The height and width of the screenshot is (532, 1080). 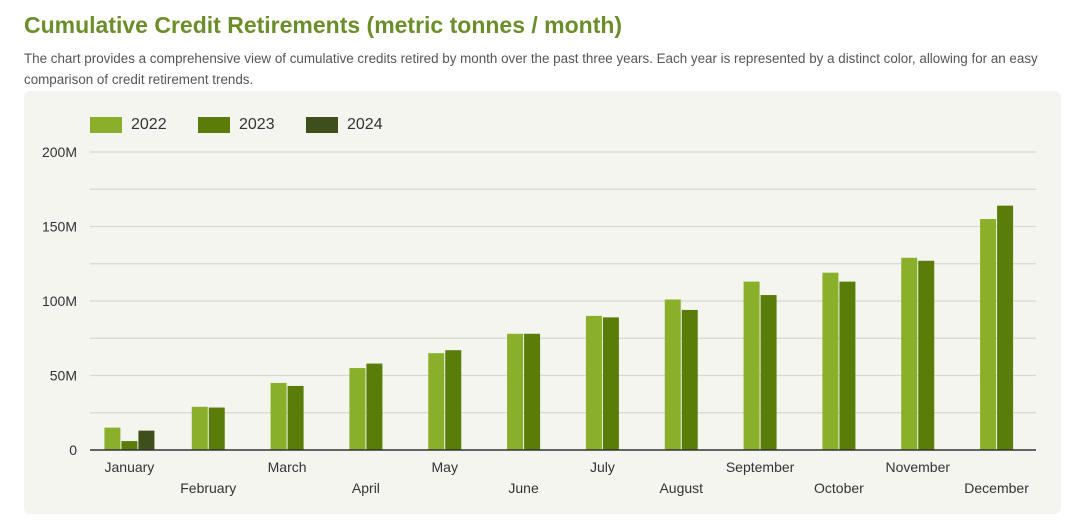 What do you see at coordinates (988, 334) in the screenshot?
I see `bar-2022-december` at bounding box center [988, 334].